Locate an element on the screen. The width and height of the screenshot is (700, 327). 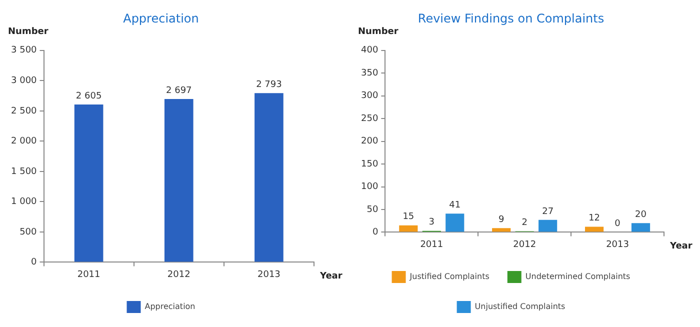
y-tick-label: 1 000 is located at coordinates (24, 202).